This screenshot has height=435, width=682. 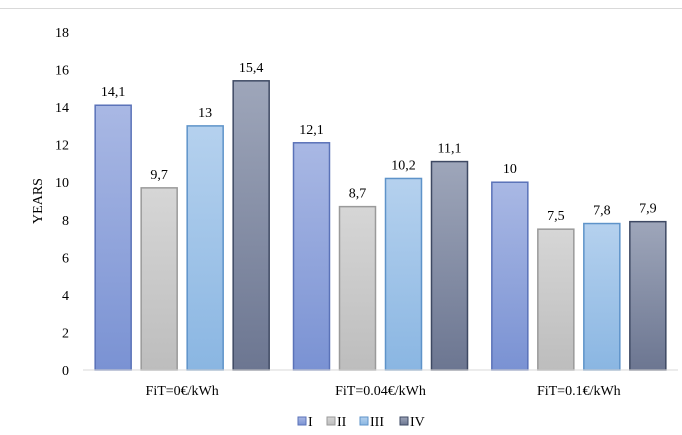 What do you see at coordinates (62, 183) in the screenshot?
I see `y-tick-label: 10` at bounding box center [62, 183].